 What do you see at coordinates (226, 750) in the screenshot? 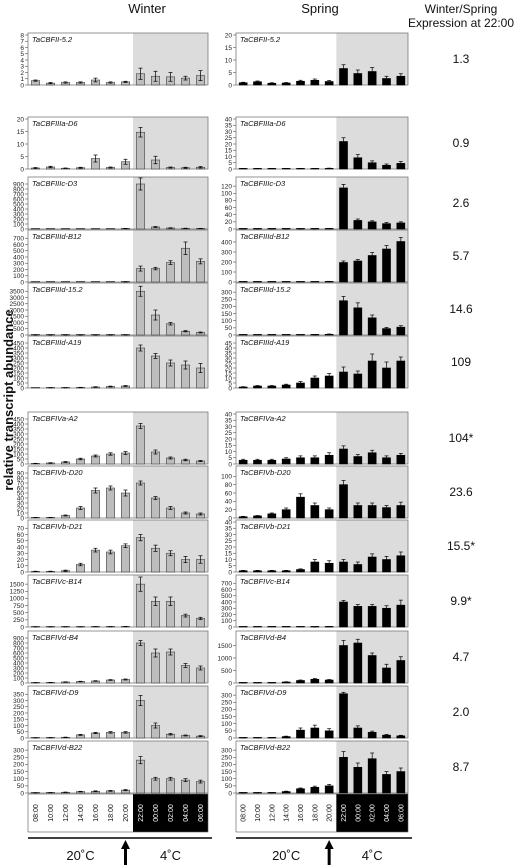
I see `spring-panel-12-tick-label: 300` at bounding box center [226, 750].